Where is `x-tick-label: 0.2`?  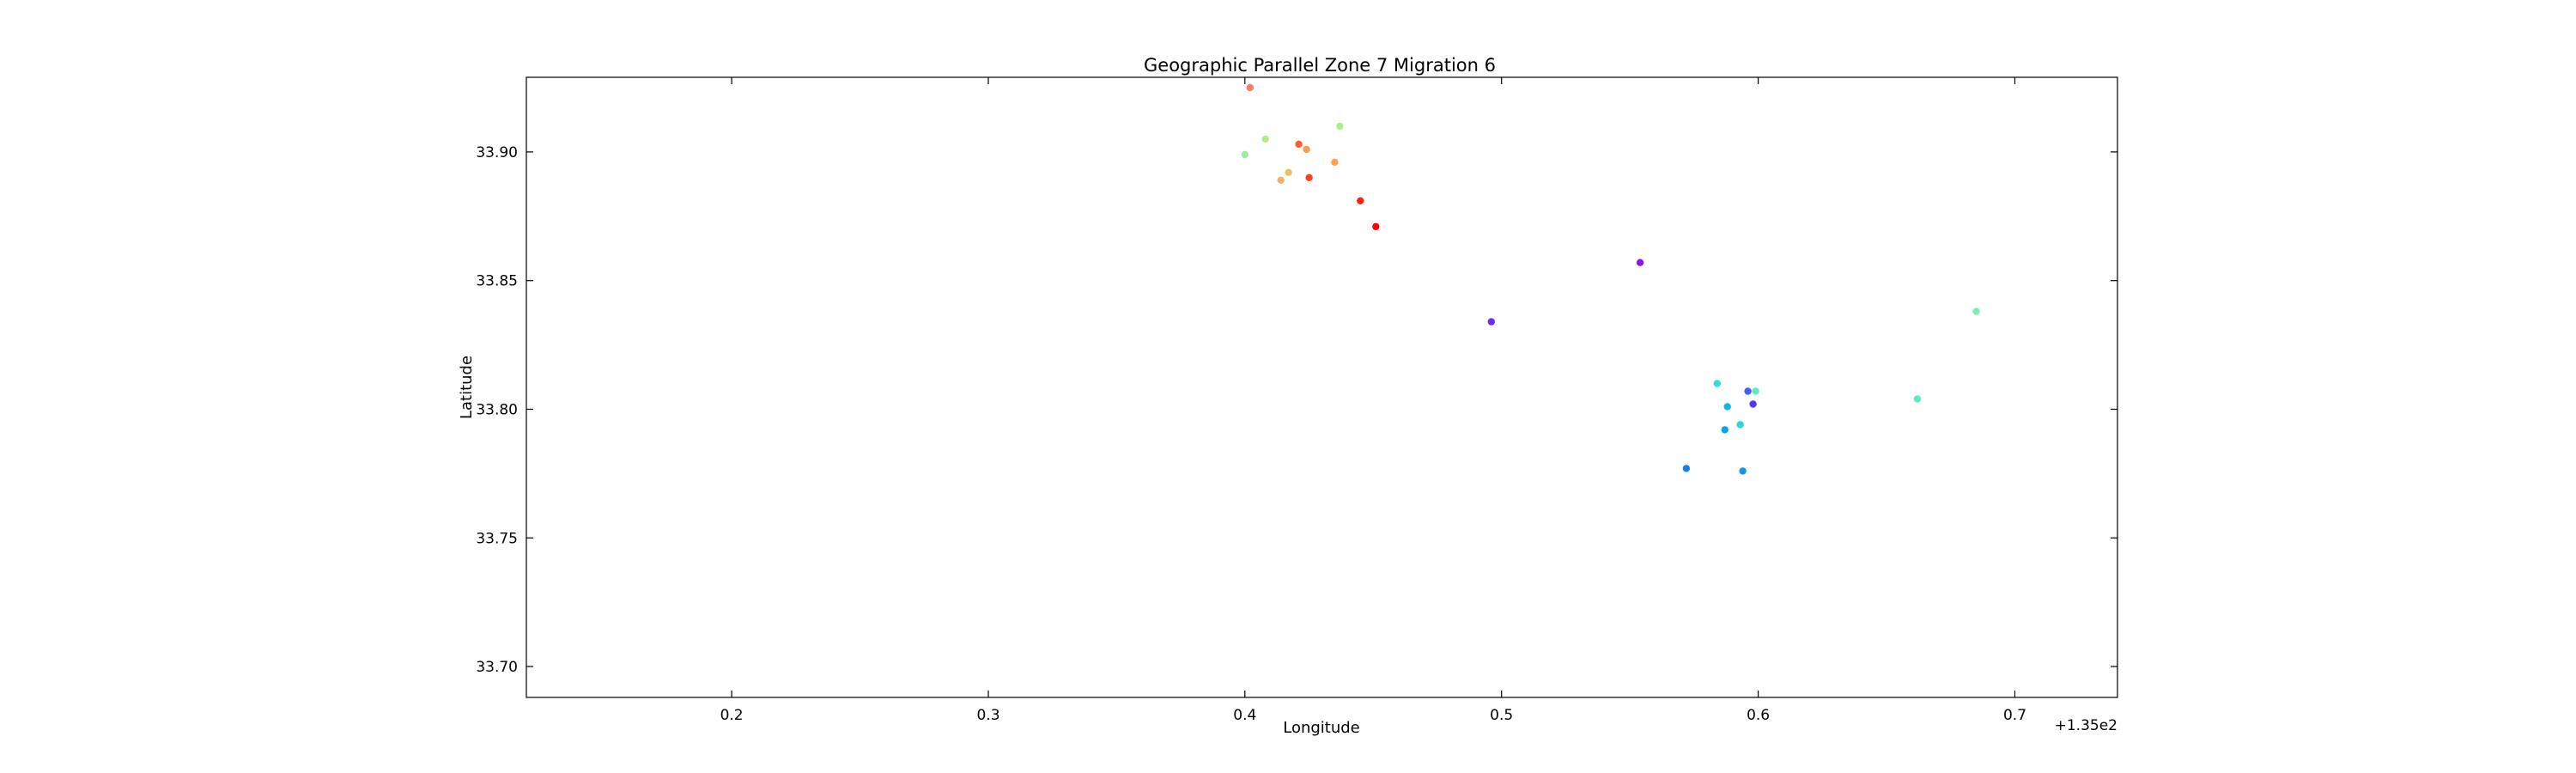
x-tick-label: 0.2 is located at coordinates (732, 715).